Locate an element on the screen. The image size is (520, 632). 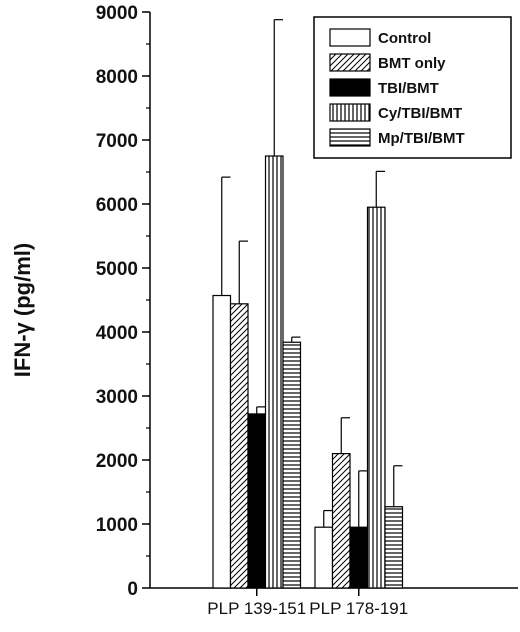
legend-swatch-horizontal is located at coordinates (350, 137).